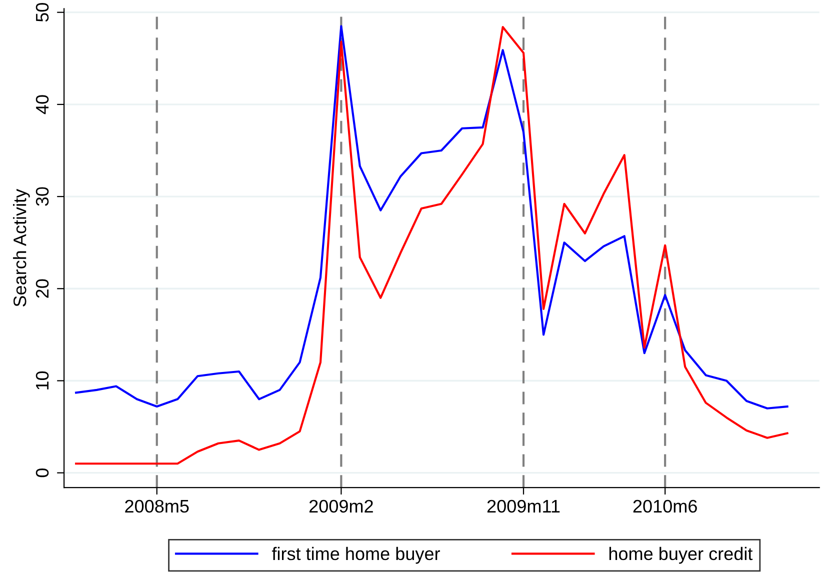  What do you see at coordinates (42, 288) in the screenshot?
I see `y-tick-label: 20` at bounding box center [42, 288].